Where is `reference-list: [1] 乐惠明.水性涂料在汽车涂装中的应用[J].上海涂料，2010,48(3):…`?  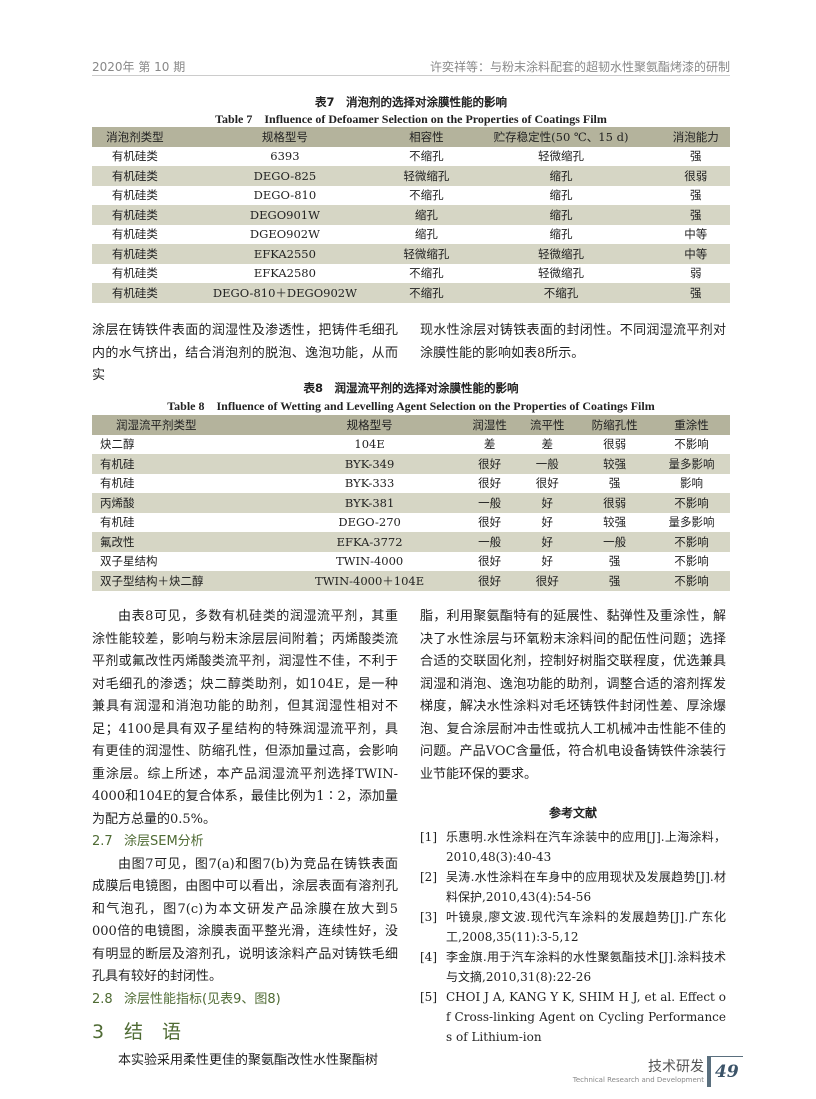 reference-list: [1] 乐惠明.水性涂料在汽车涂装中的应用[J].上海涂料，2010,48(3):… is located at coordinates (573, 937).